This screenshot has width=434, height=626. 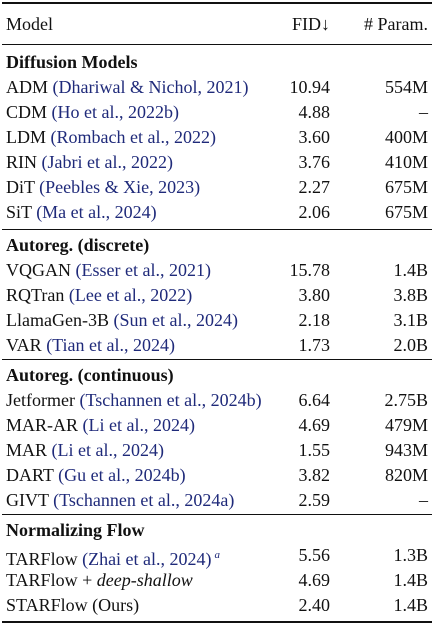 I want to click on fid-value: 5.56, so click(x=314, y=555).